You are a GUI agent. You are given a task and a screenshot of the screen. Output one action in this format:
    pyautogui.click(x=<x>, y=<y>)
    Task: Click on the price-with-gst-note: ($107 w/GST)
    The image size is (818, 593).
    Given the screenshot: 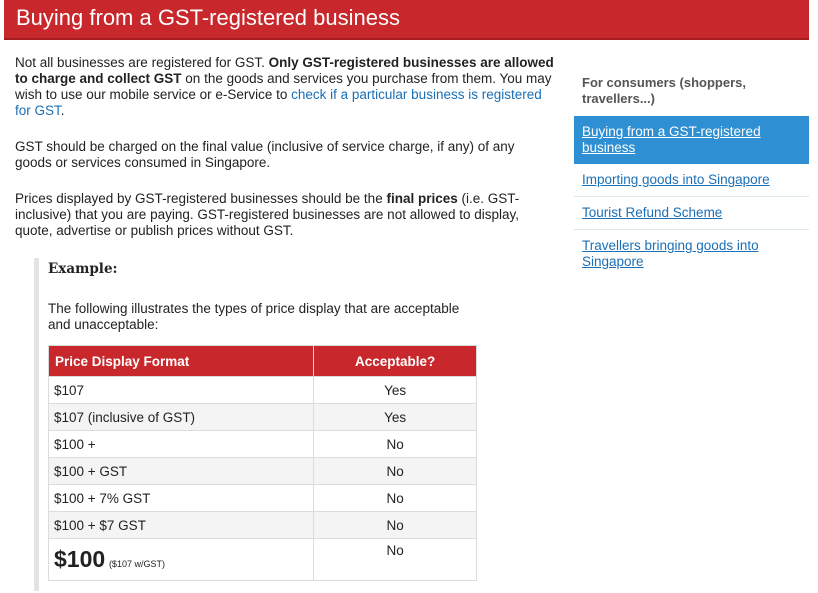 What is the action you would take?
    pyautogui.click(x=136, y=564)
    